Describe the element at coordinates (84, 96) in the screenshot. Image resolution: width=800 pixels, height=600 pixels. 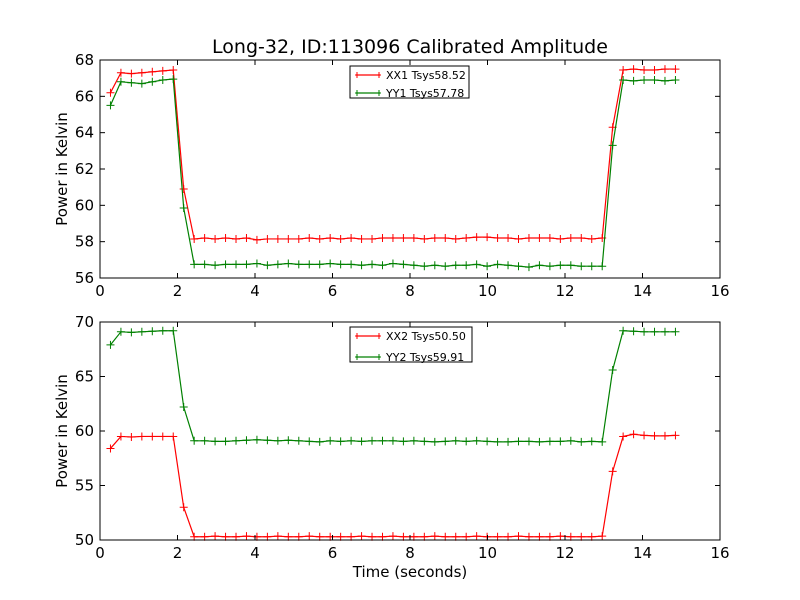
I see `y-tick-label: 66` at that location.